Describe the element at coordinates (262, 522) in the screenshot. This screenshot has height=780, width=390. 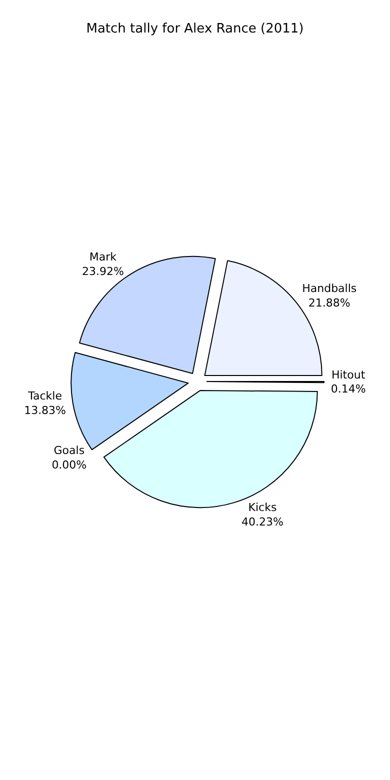
I see `data-label: 40.23%` at that location.